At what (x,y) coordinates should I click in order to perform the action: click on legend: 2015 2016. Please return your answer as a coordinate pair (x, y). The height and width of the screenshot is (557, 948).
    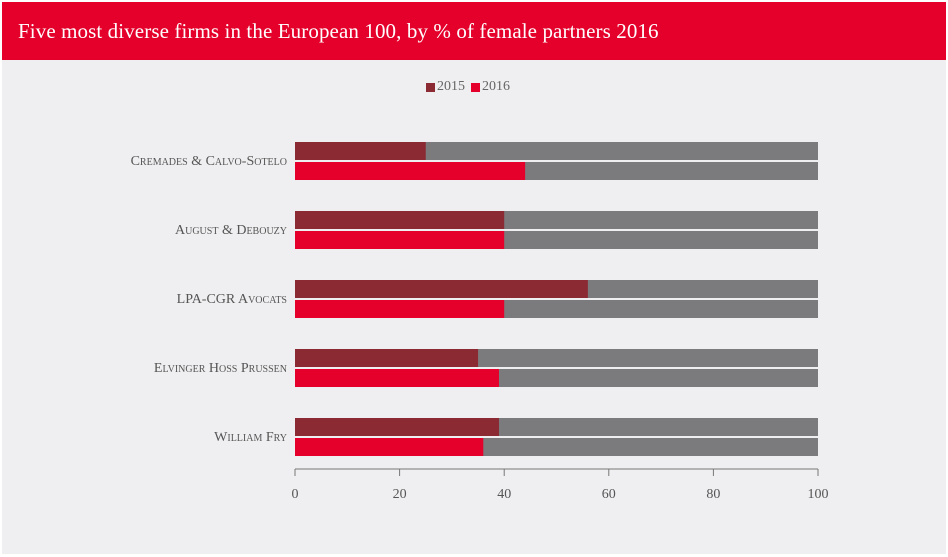
    Looking at the image, I should click on (471, 87).